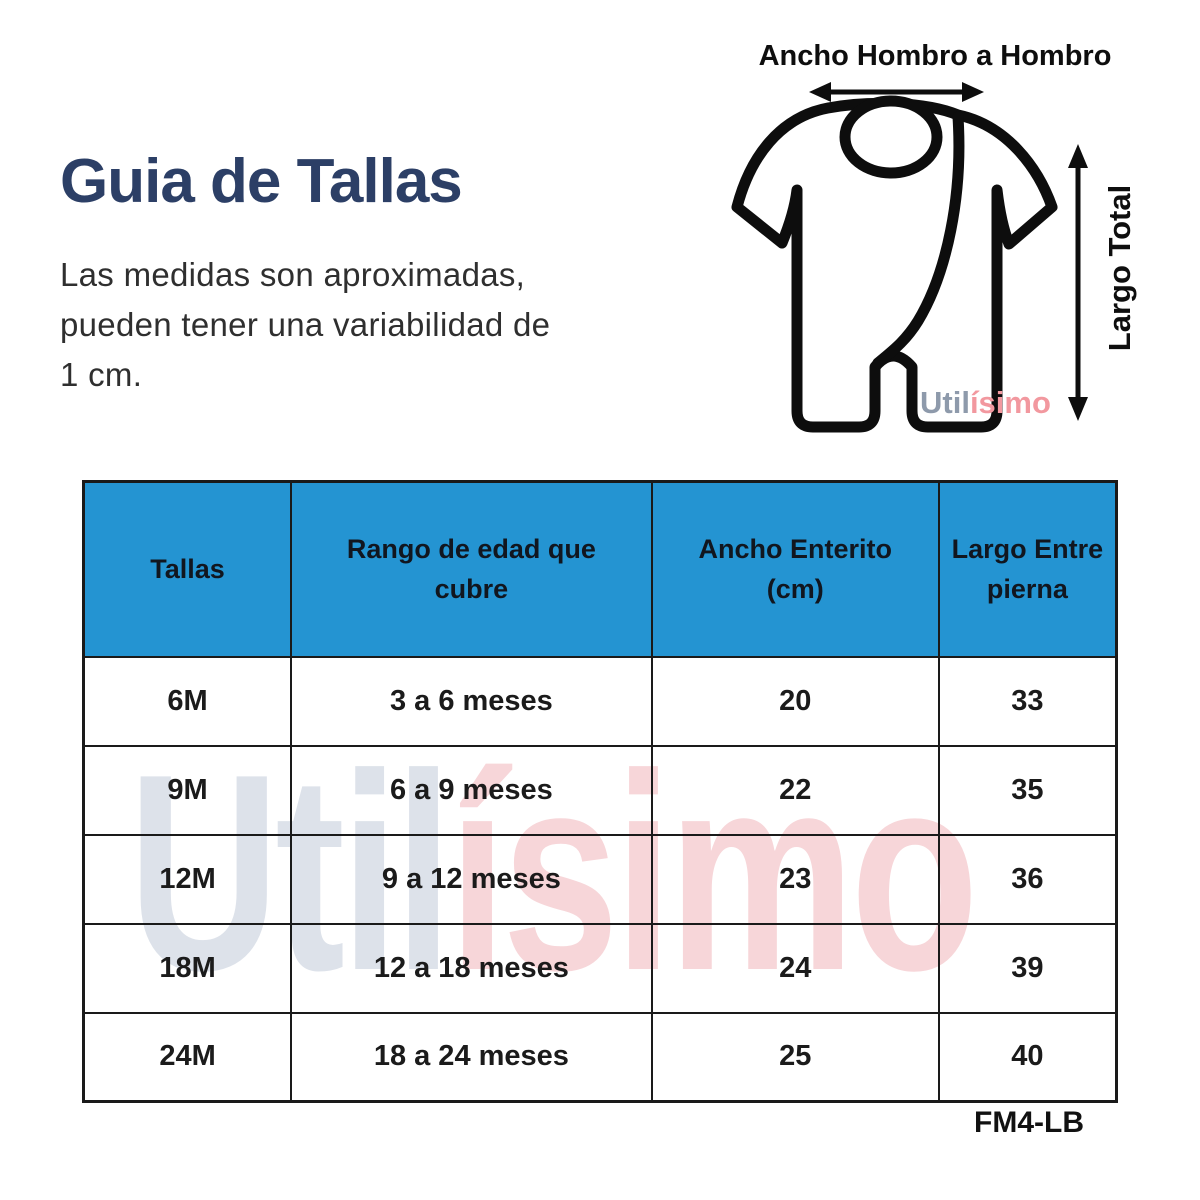 This screenshot has width=1200, height=1200. Describe the element at coordinates (261, 181) in the screenshot. I see `page-title: Guia de Tallas` at that location.